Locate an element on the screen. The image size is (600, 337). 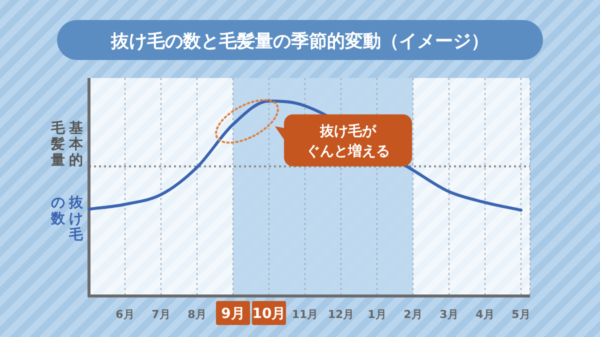
x-tick-label: 8月 is located at coordinates (197, 314).